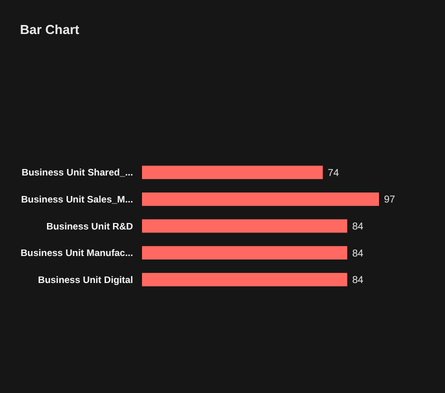 The width and height of the screenshot is (445, 393). What do you see at coordinates (334, 173) in the screenshot?
I see `data-label: 74` at bounding box center [334, 173].